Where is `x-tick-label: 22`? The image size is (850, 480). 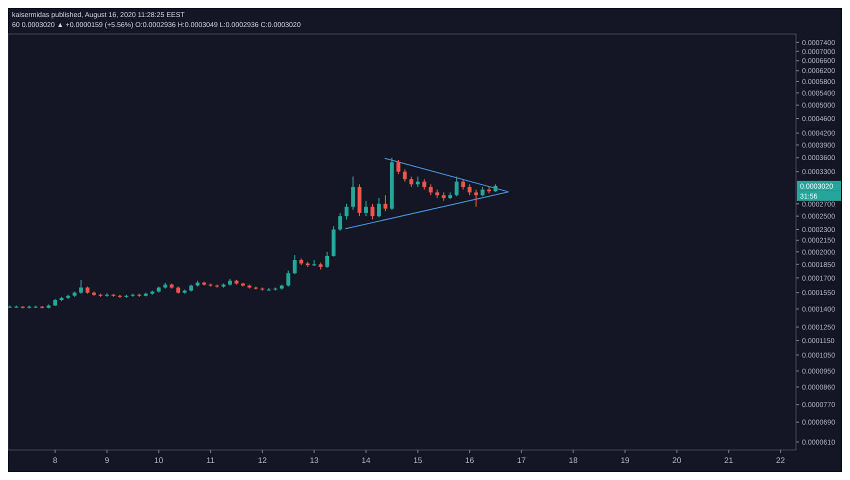
x-tick-label: 22 is located at coordinates (781, 460).